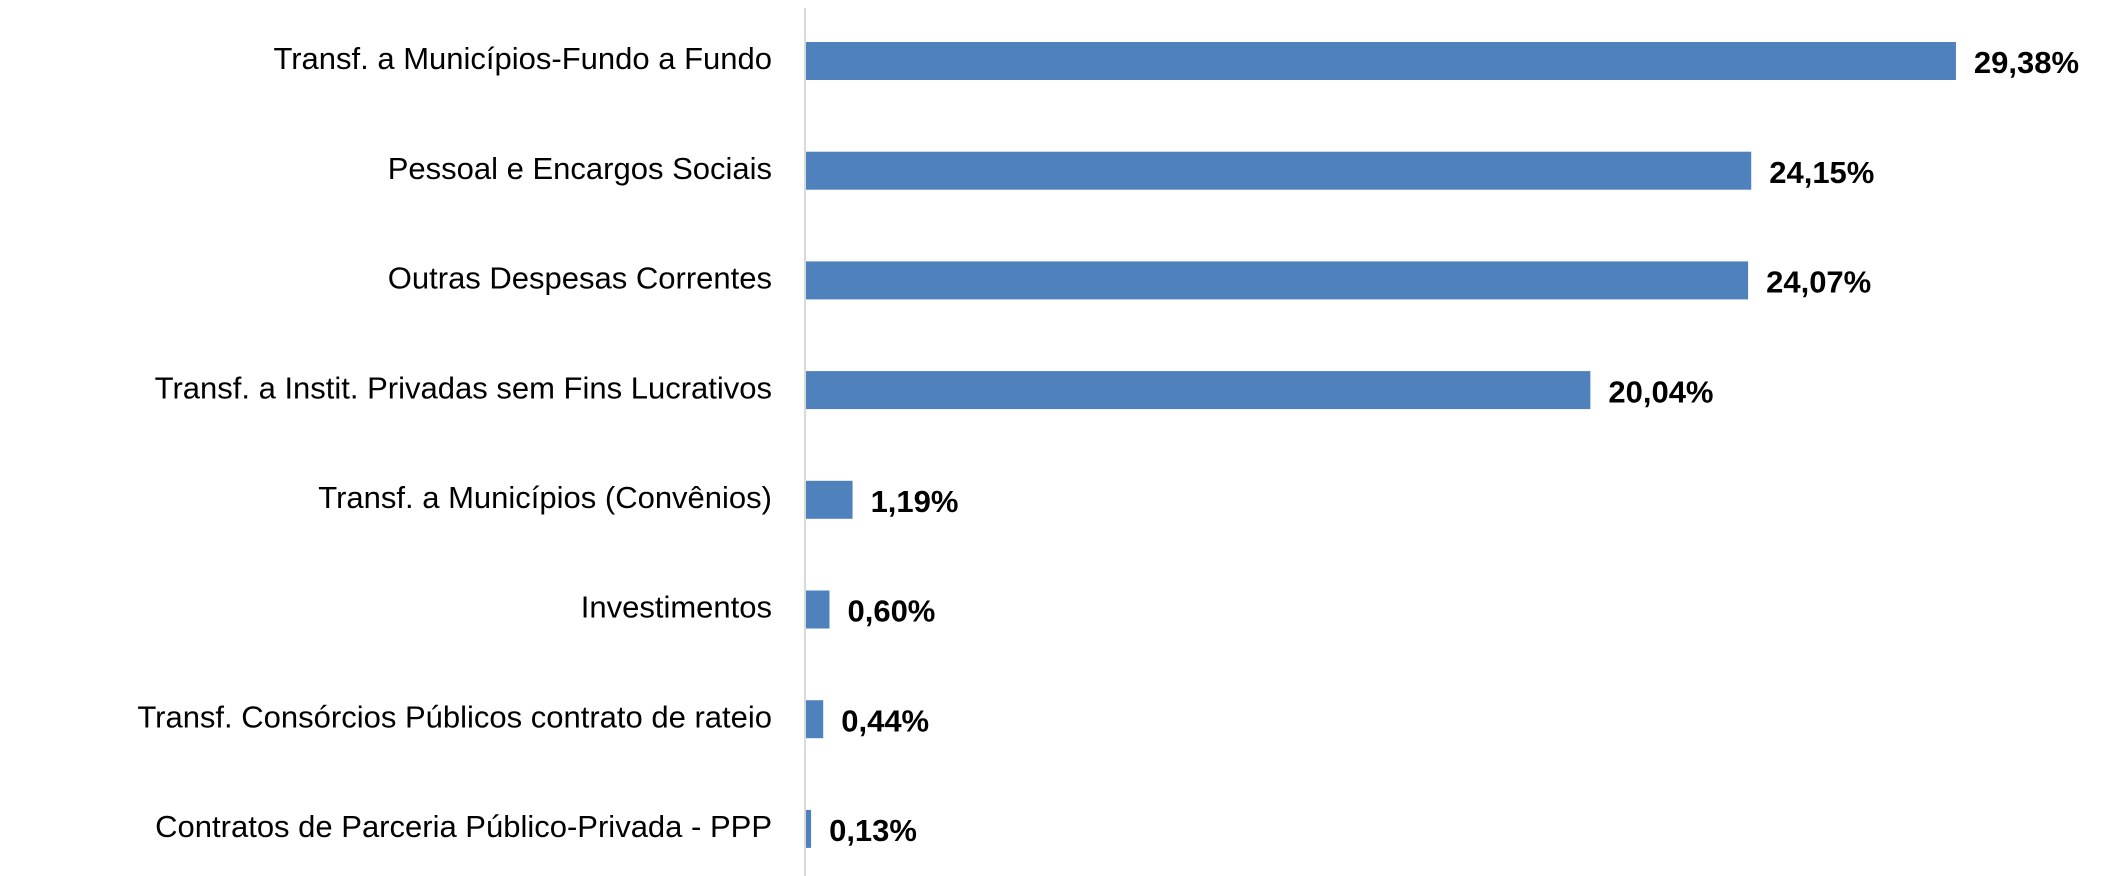  Describe the element at coordinates (545, 497) in the screenshot. I see `category-label: Transf. a Municípios (Convênios)` at that location.